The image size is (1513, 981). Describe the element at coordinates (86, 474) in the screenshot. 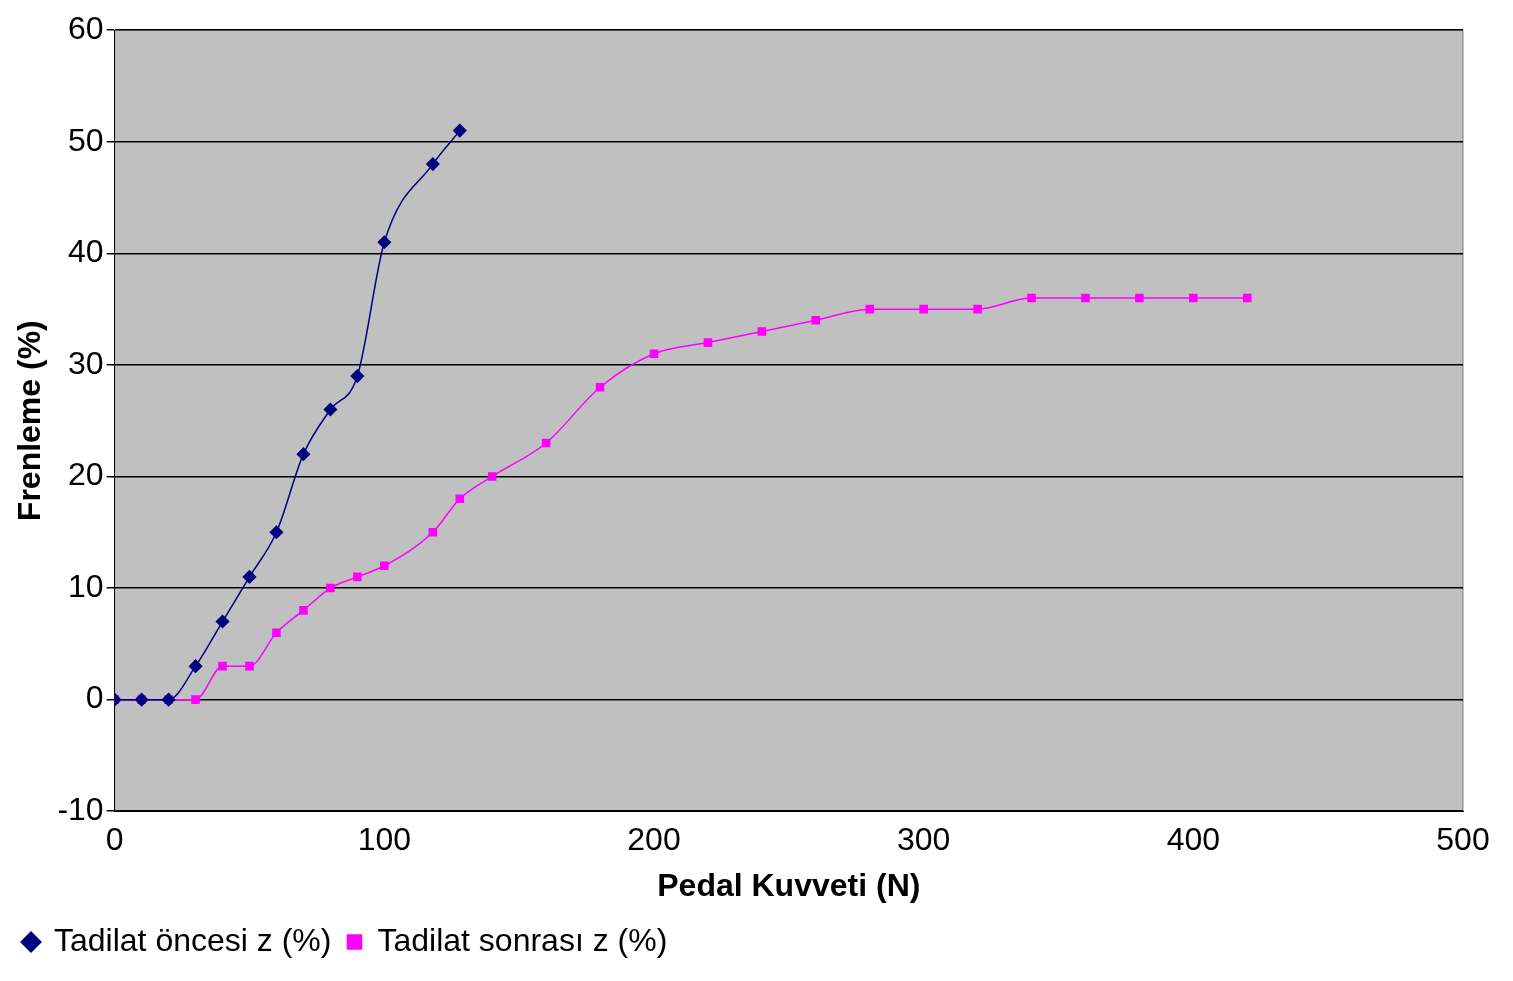

I see `y-tick-label: 20` at that location.